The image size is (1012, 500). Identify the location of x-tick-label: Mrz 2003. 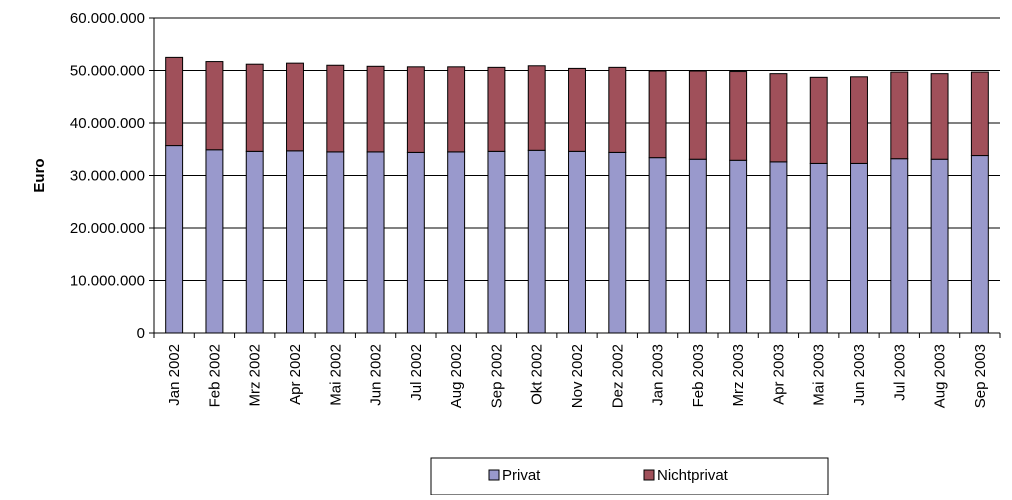
(738, 375).